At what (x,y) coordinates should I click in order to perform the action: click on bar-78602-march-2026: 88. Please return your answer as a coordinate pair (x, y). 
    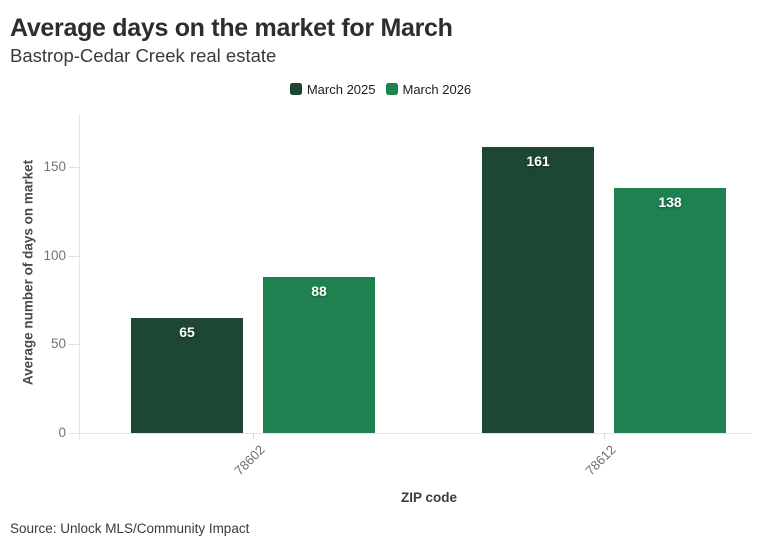
    Looking at the image, I should click on (319, 355).